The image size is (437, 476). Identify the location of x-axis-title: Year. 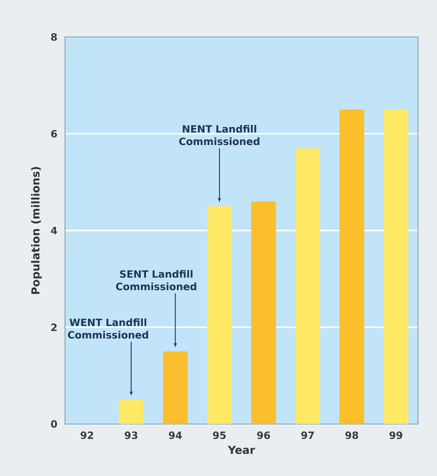
(242, 450).